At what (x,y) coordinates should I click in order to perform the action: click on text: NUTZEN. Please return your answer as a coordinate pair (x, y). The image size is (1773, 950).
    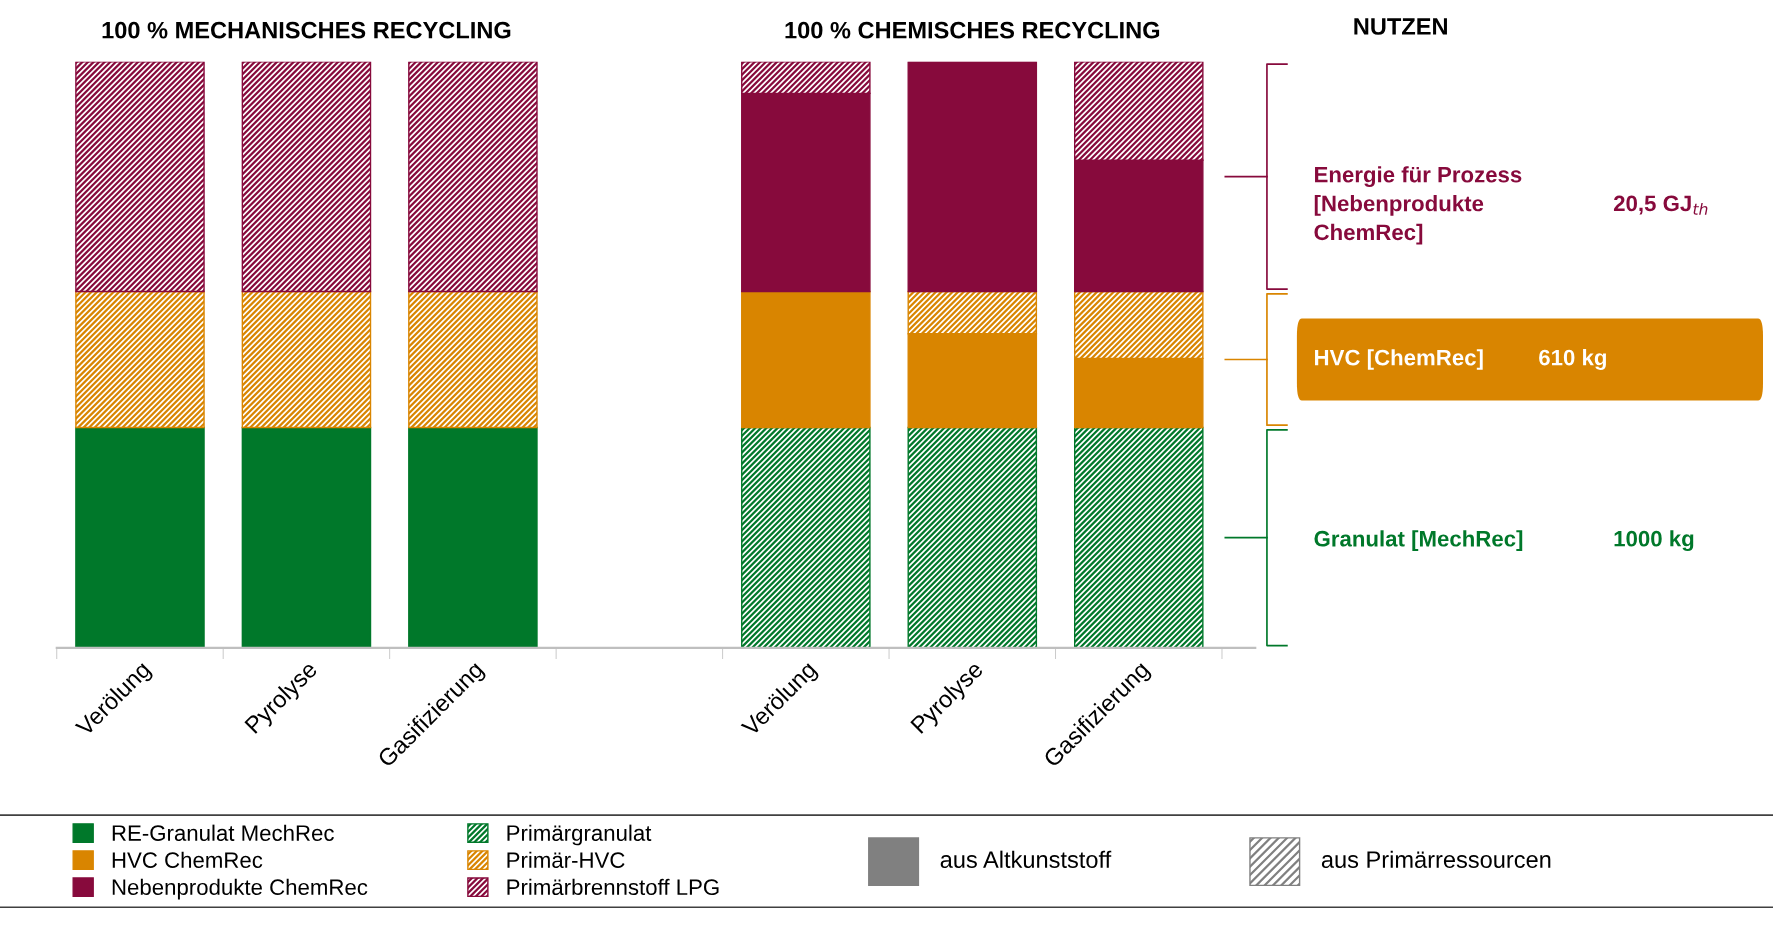
    Looking at the image, I should click on (1400, 26).